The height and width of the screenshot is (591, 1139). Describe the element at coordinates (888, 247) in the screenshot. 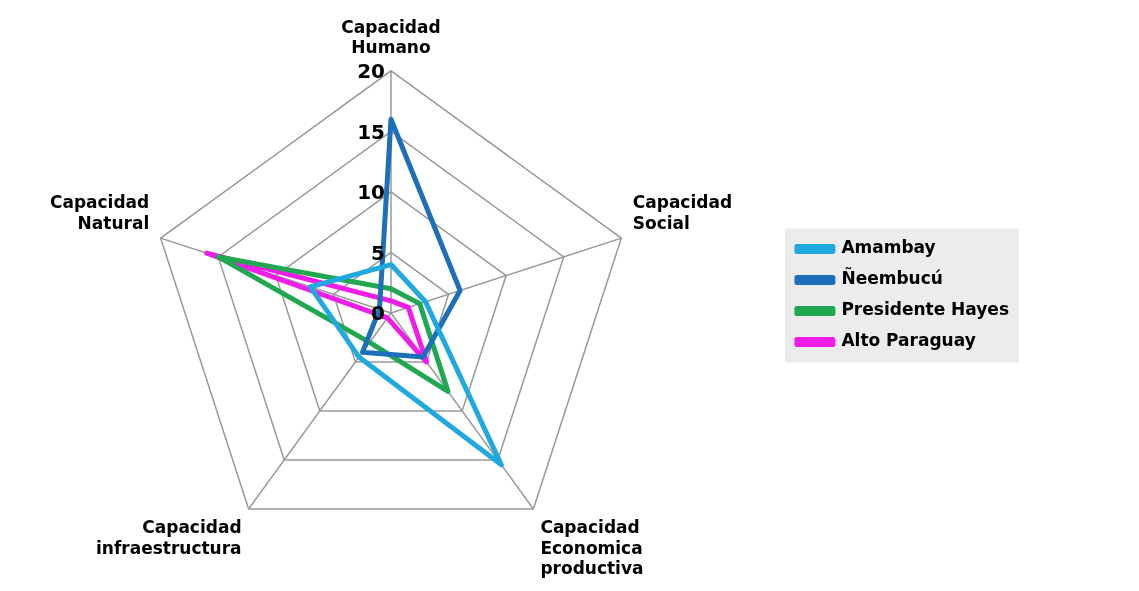

I see `legend-label: Amambay` at that location.